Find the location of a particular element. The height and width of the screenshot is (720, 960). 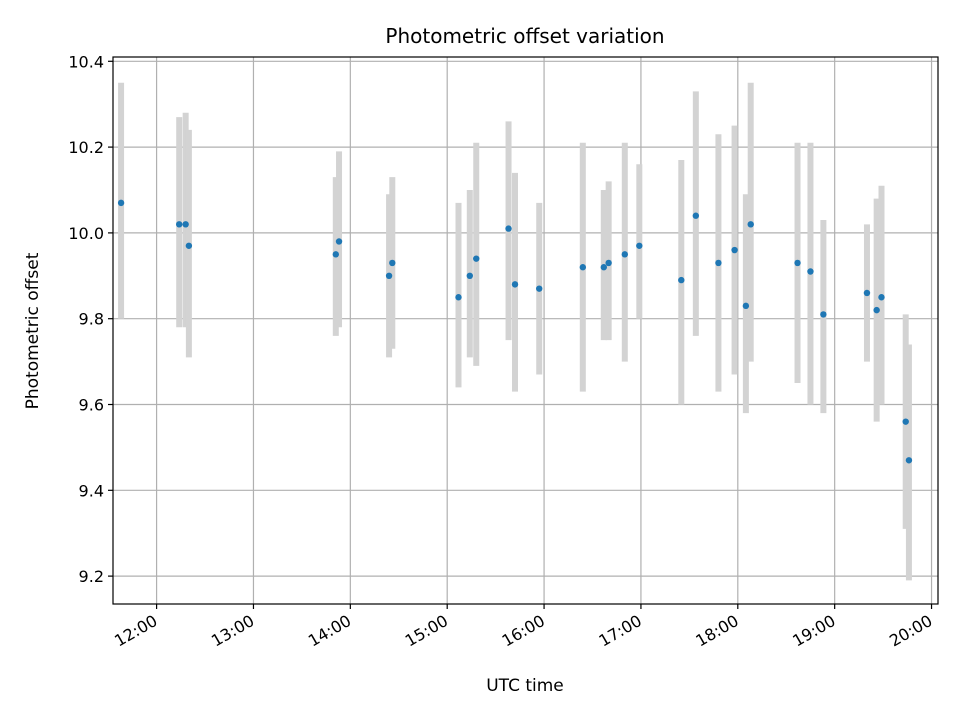

y-tick-label: 10.0 is located at coordinates (86, 233).